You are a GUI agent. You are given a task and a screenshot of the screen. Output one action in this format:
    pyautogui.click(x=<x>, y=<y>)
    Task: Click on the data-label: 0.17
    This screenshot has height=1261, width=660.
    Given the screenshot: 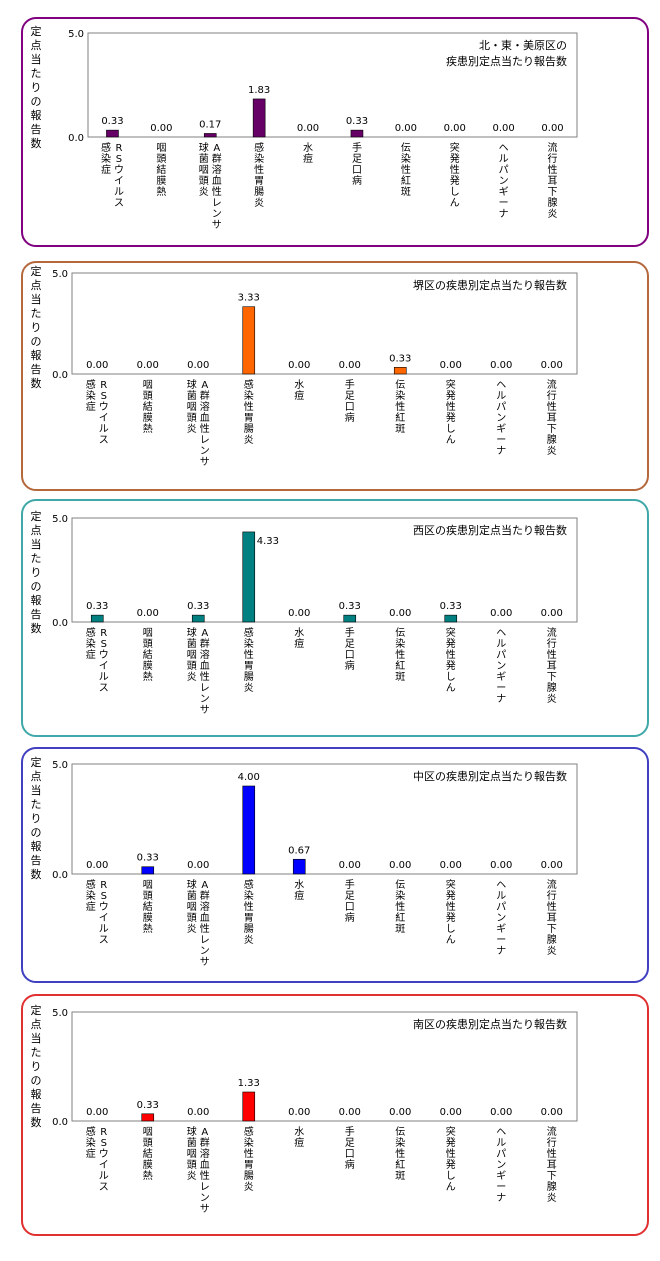 What is the action you would take?
    pyautogui.click(x=210, y=124)
    